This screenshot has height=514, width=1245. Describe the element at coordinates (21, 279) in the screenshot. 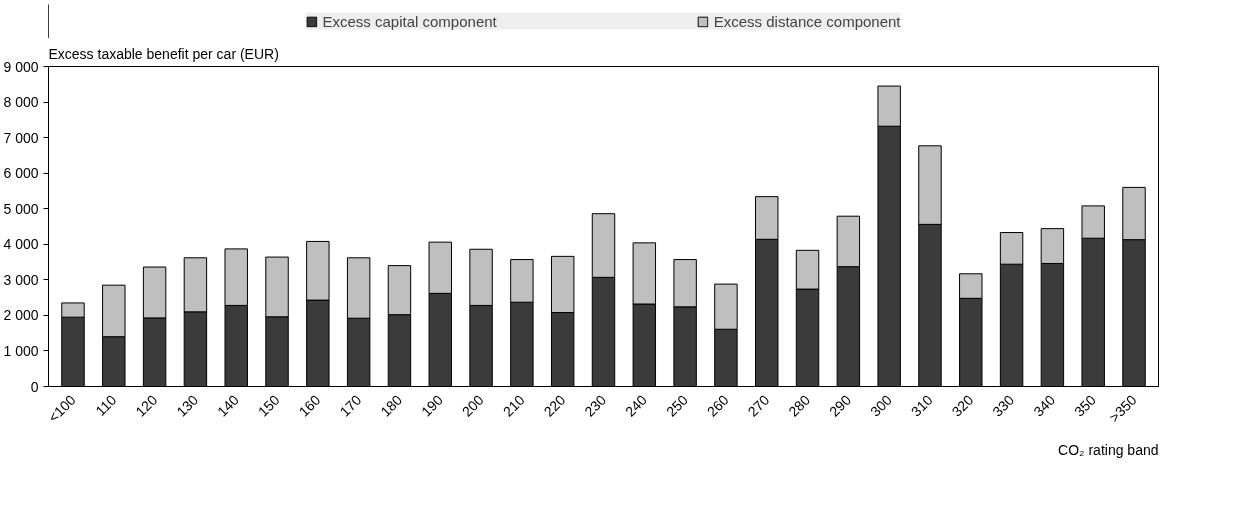

I see `y-tick-label: 3 000` at that location.